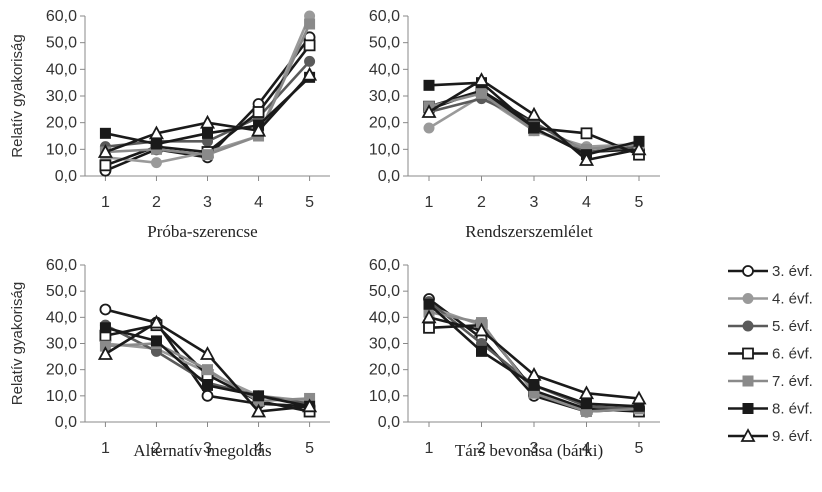 This screenshot has width=822, height=492. What do you see at coordinates (202, 231) in the screenshot?
I see `panel-title: Próba-szerencse` at bounding box center [202, 231].